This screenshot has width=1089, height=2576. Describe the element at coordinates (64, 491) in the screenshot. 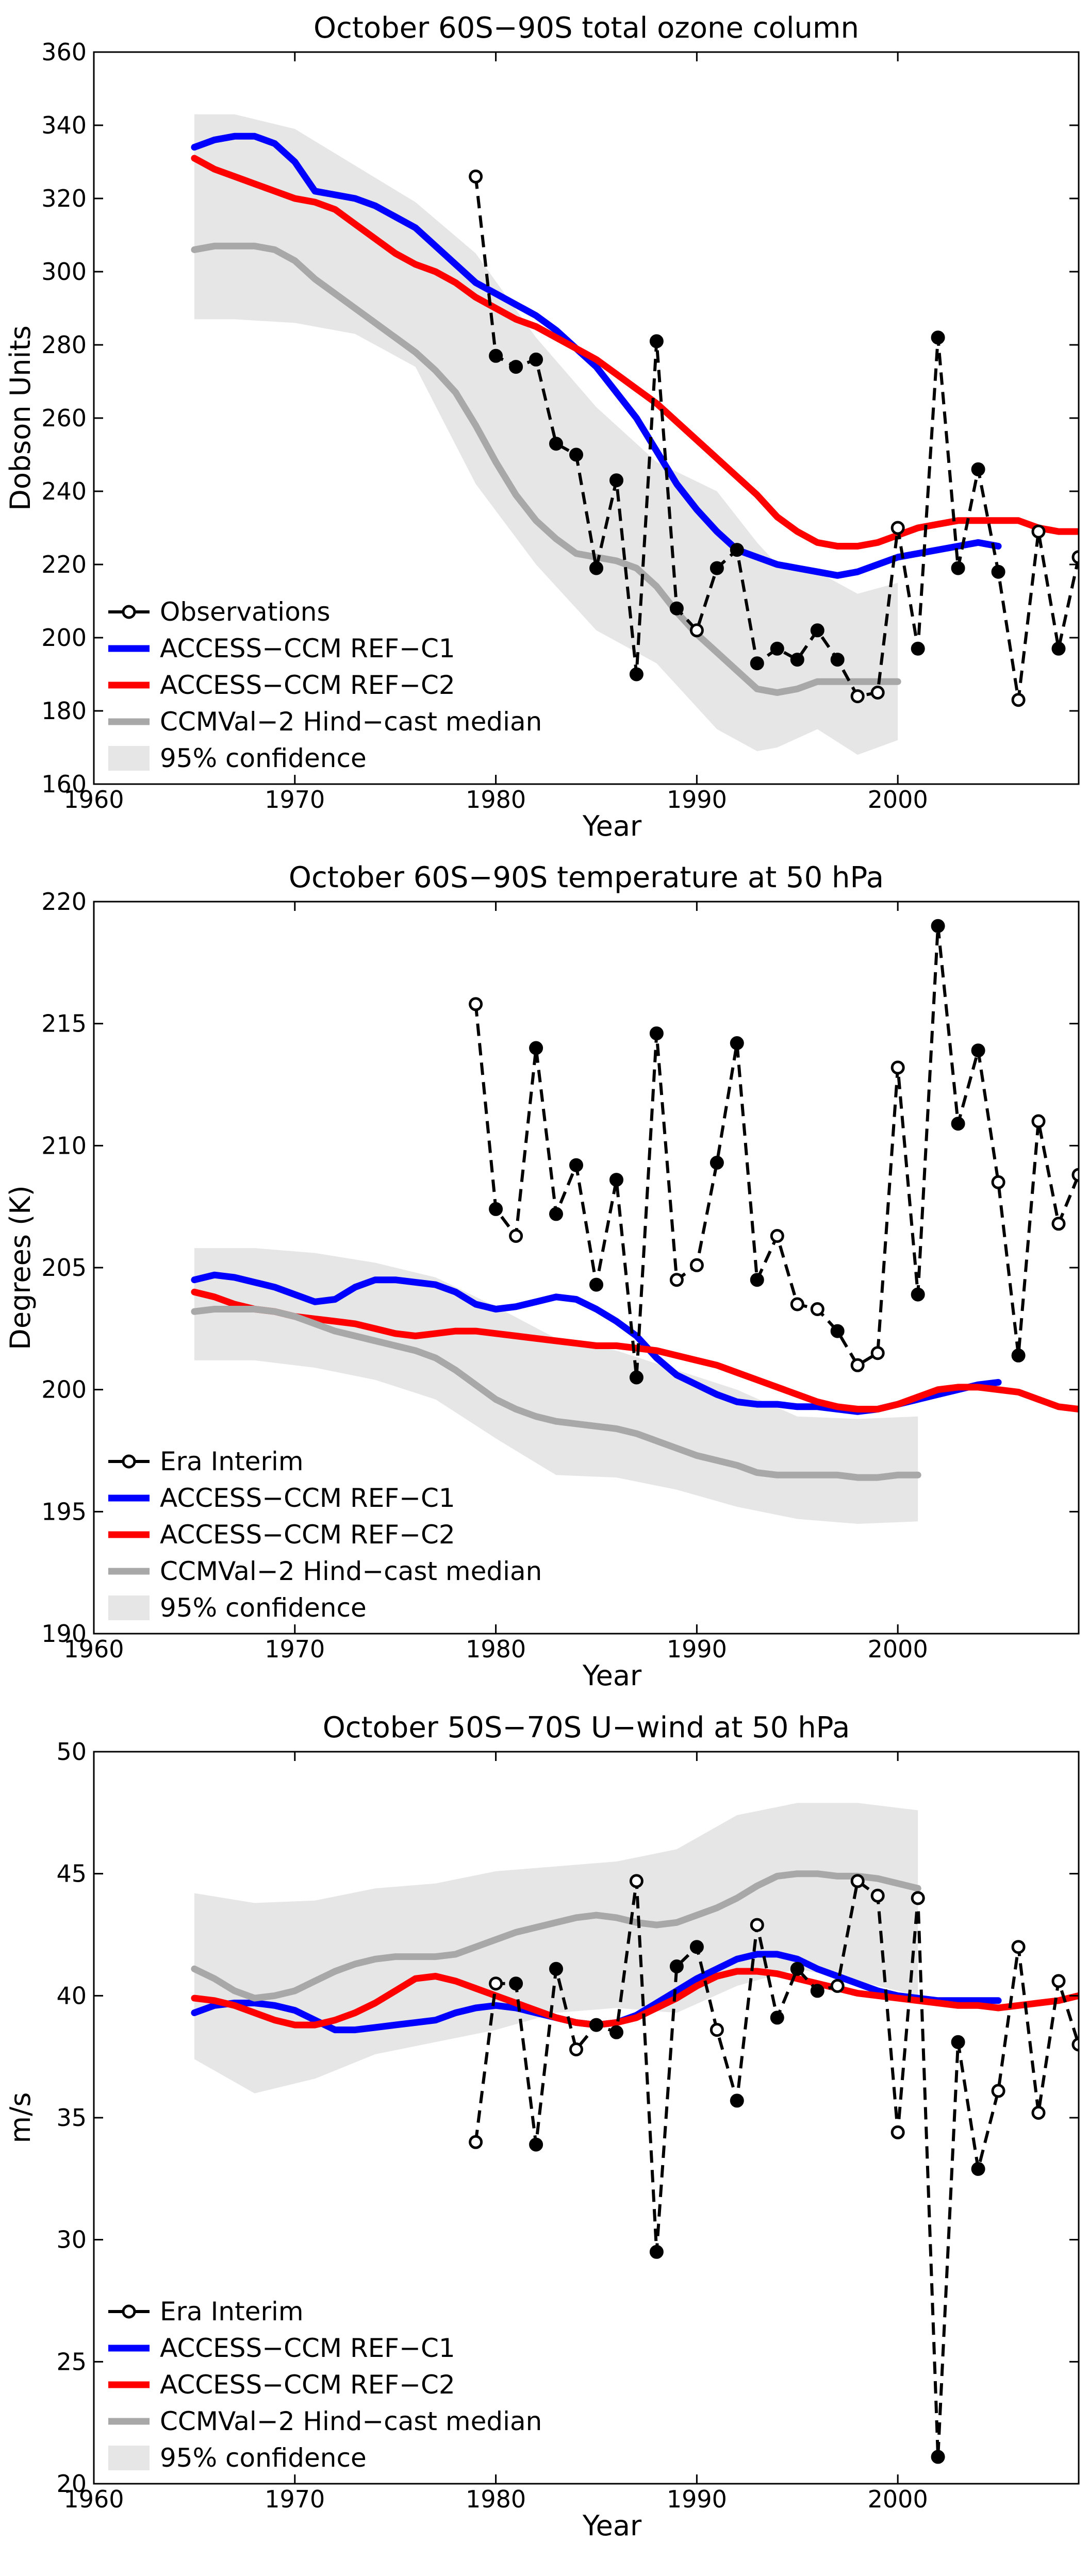

I see `y-tick-label: 240` at that location.